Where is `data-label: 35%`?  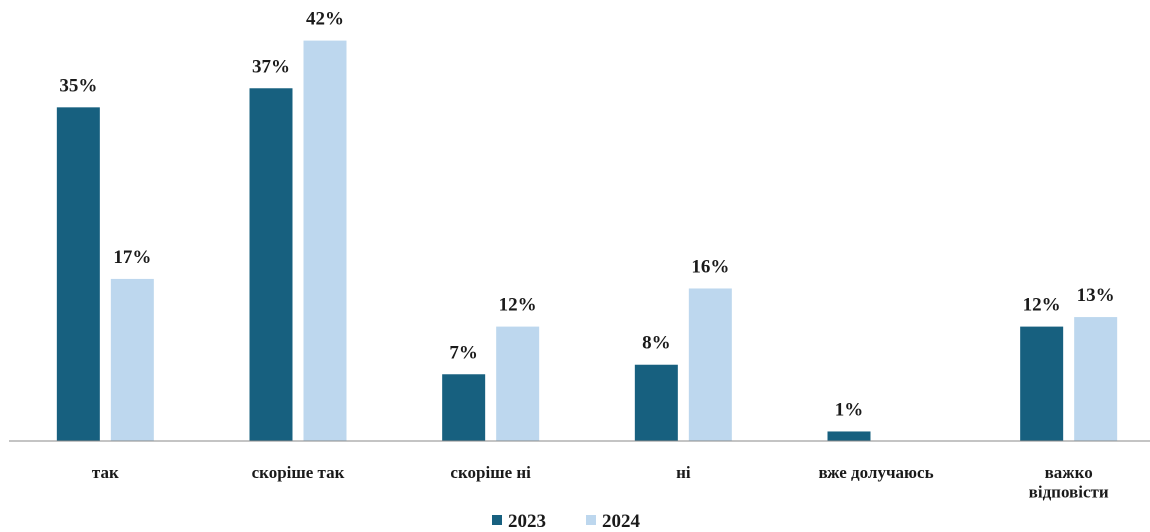
data-label: 35% is located at coordinates (78, 85).